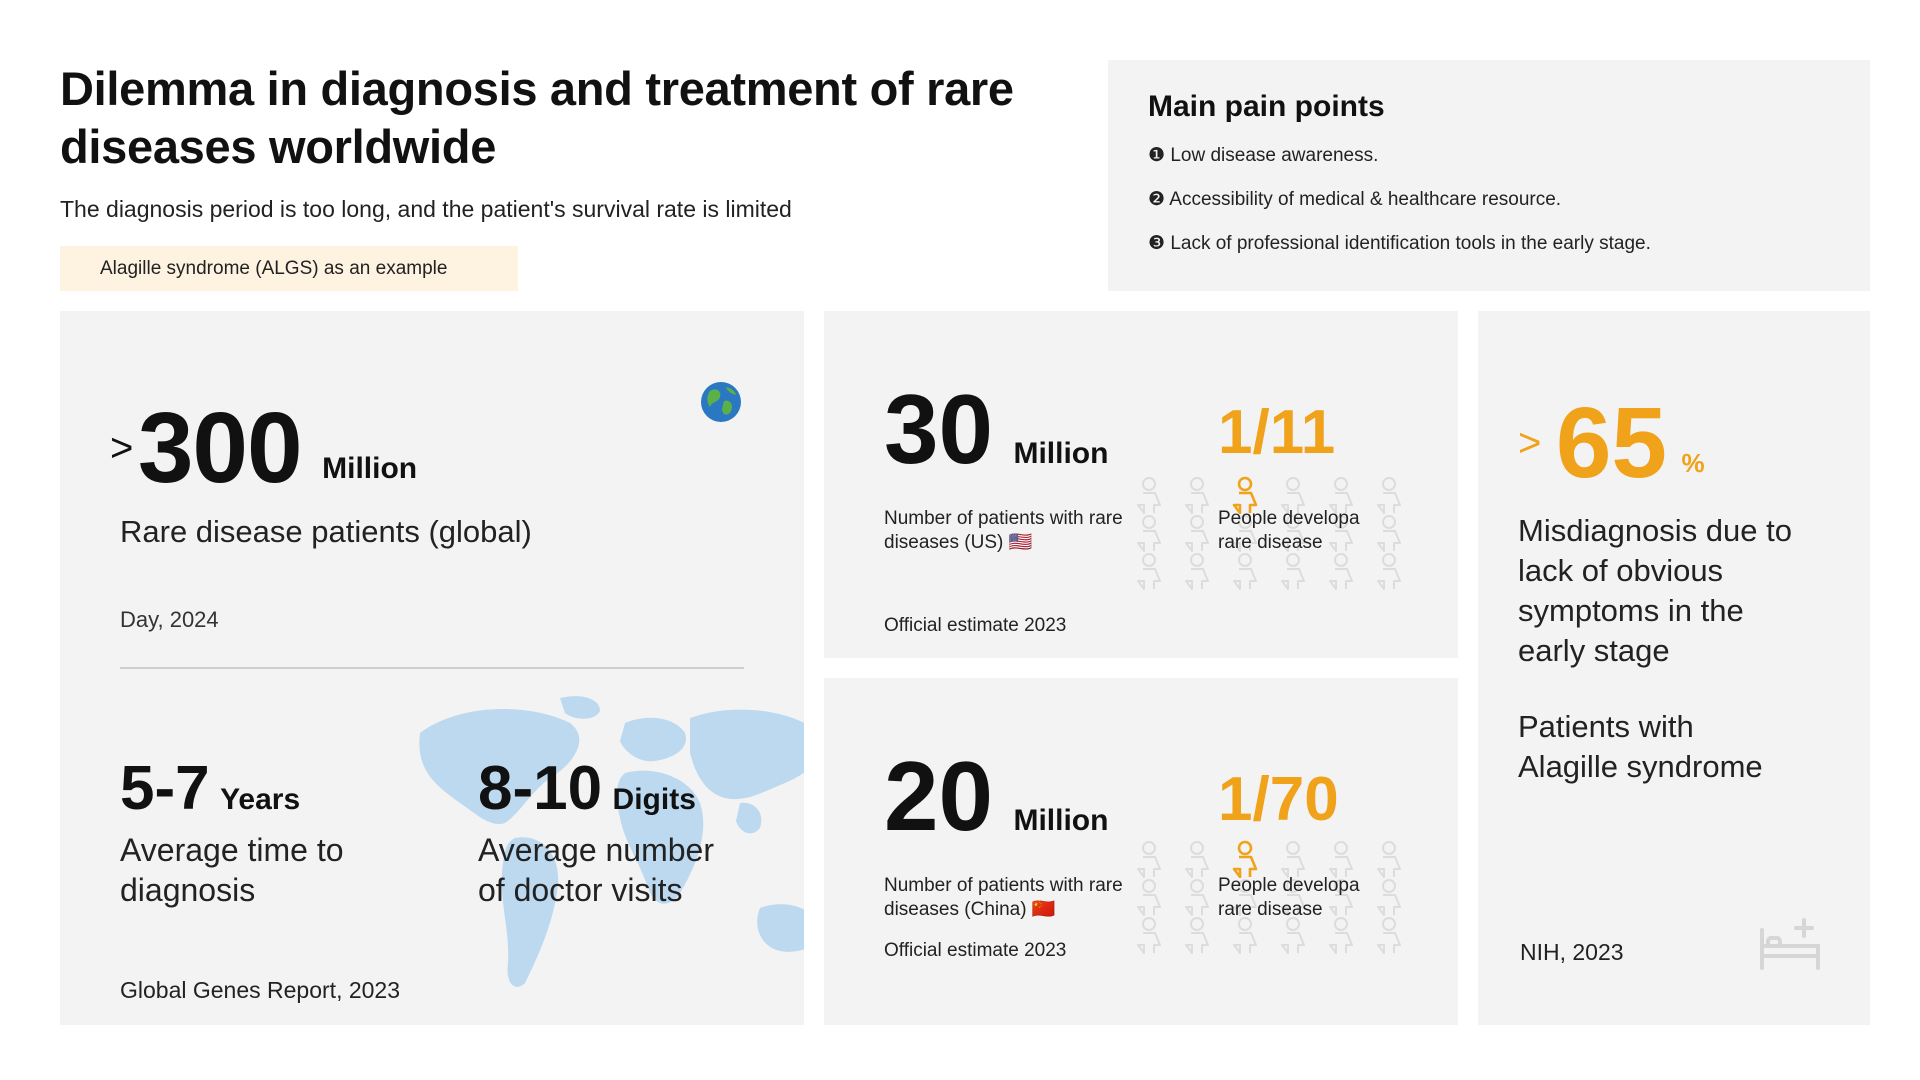  I want to click on label-line: diseases (China), so click(955, 909).